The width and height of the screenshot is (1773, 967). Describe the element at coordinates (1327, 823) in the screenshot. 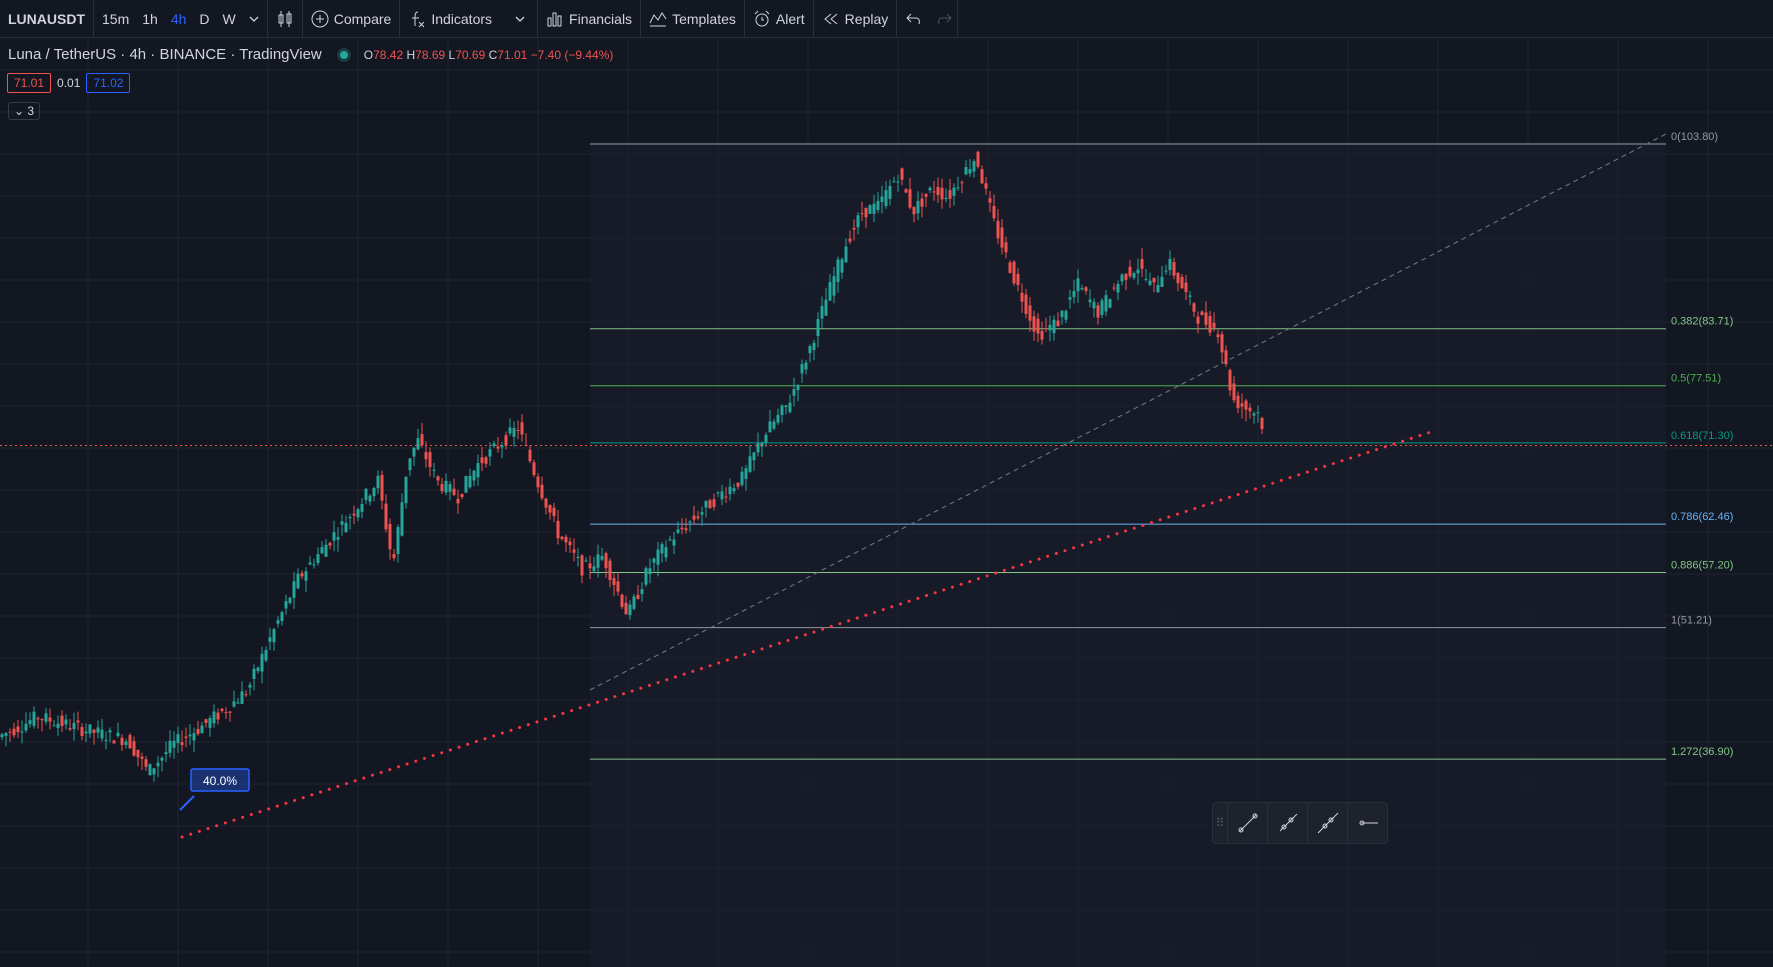

I see `extended-line-tool-button` at that location.